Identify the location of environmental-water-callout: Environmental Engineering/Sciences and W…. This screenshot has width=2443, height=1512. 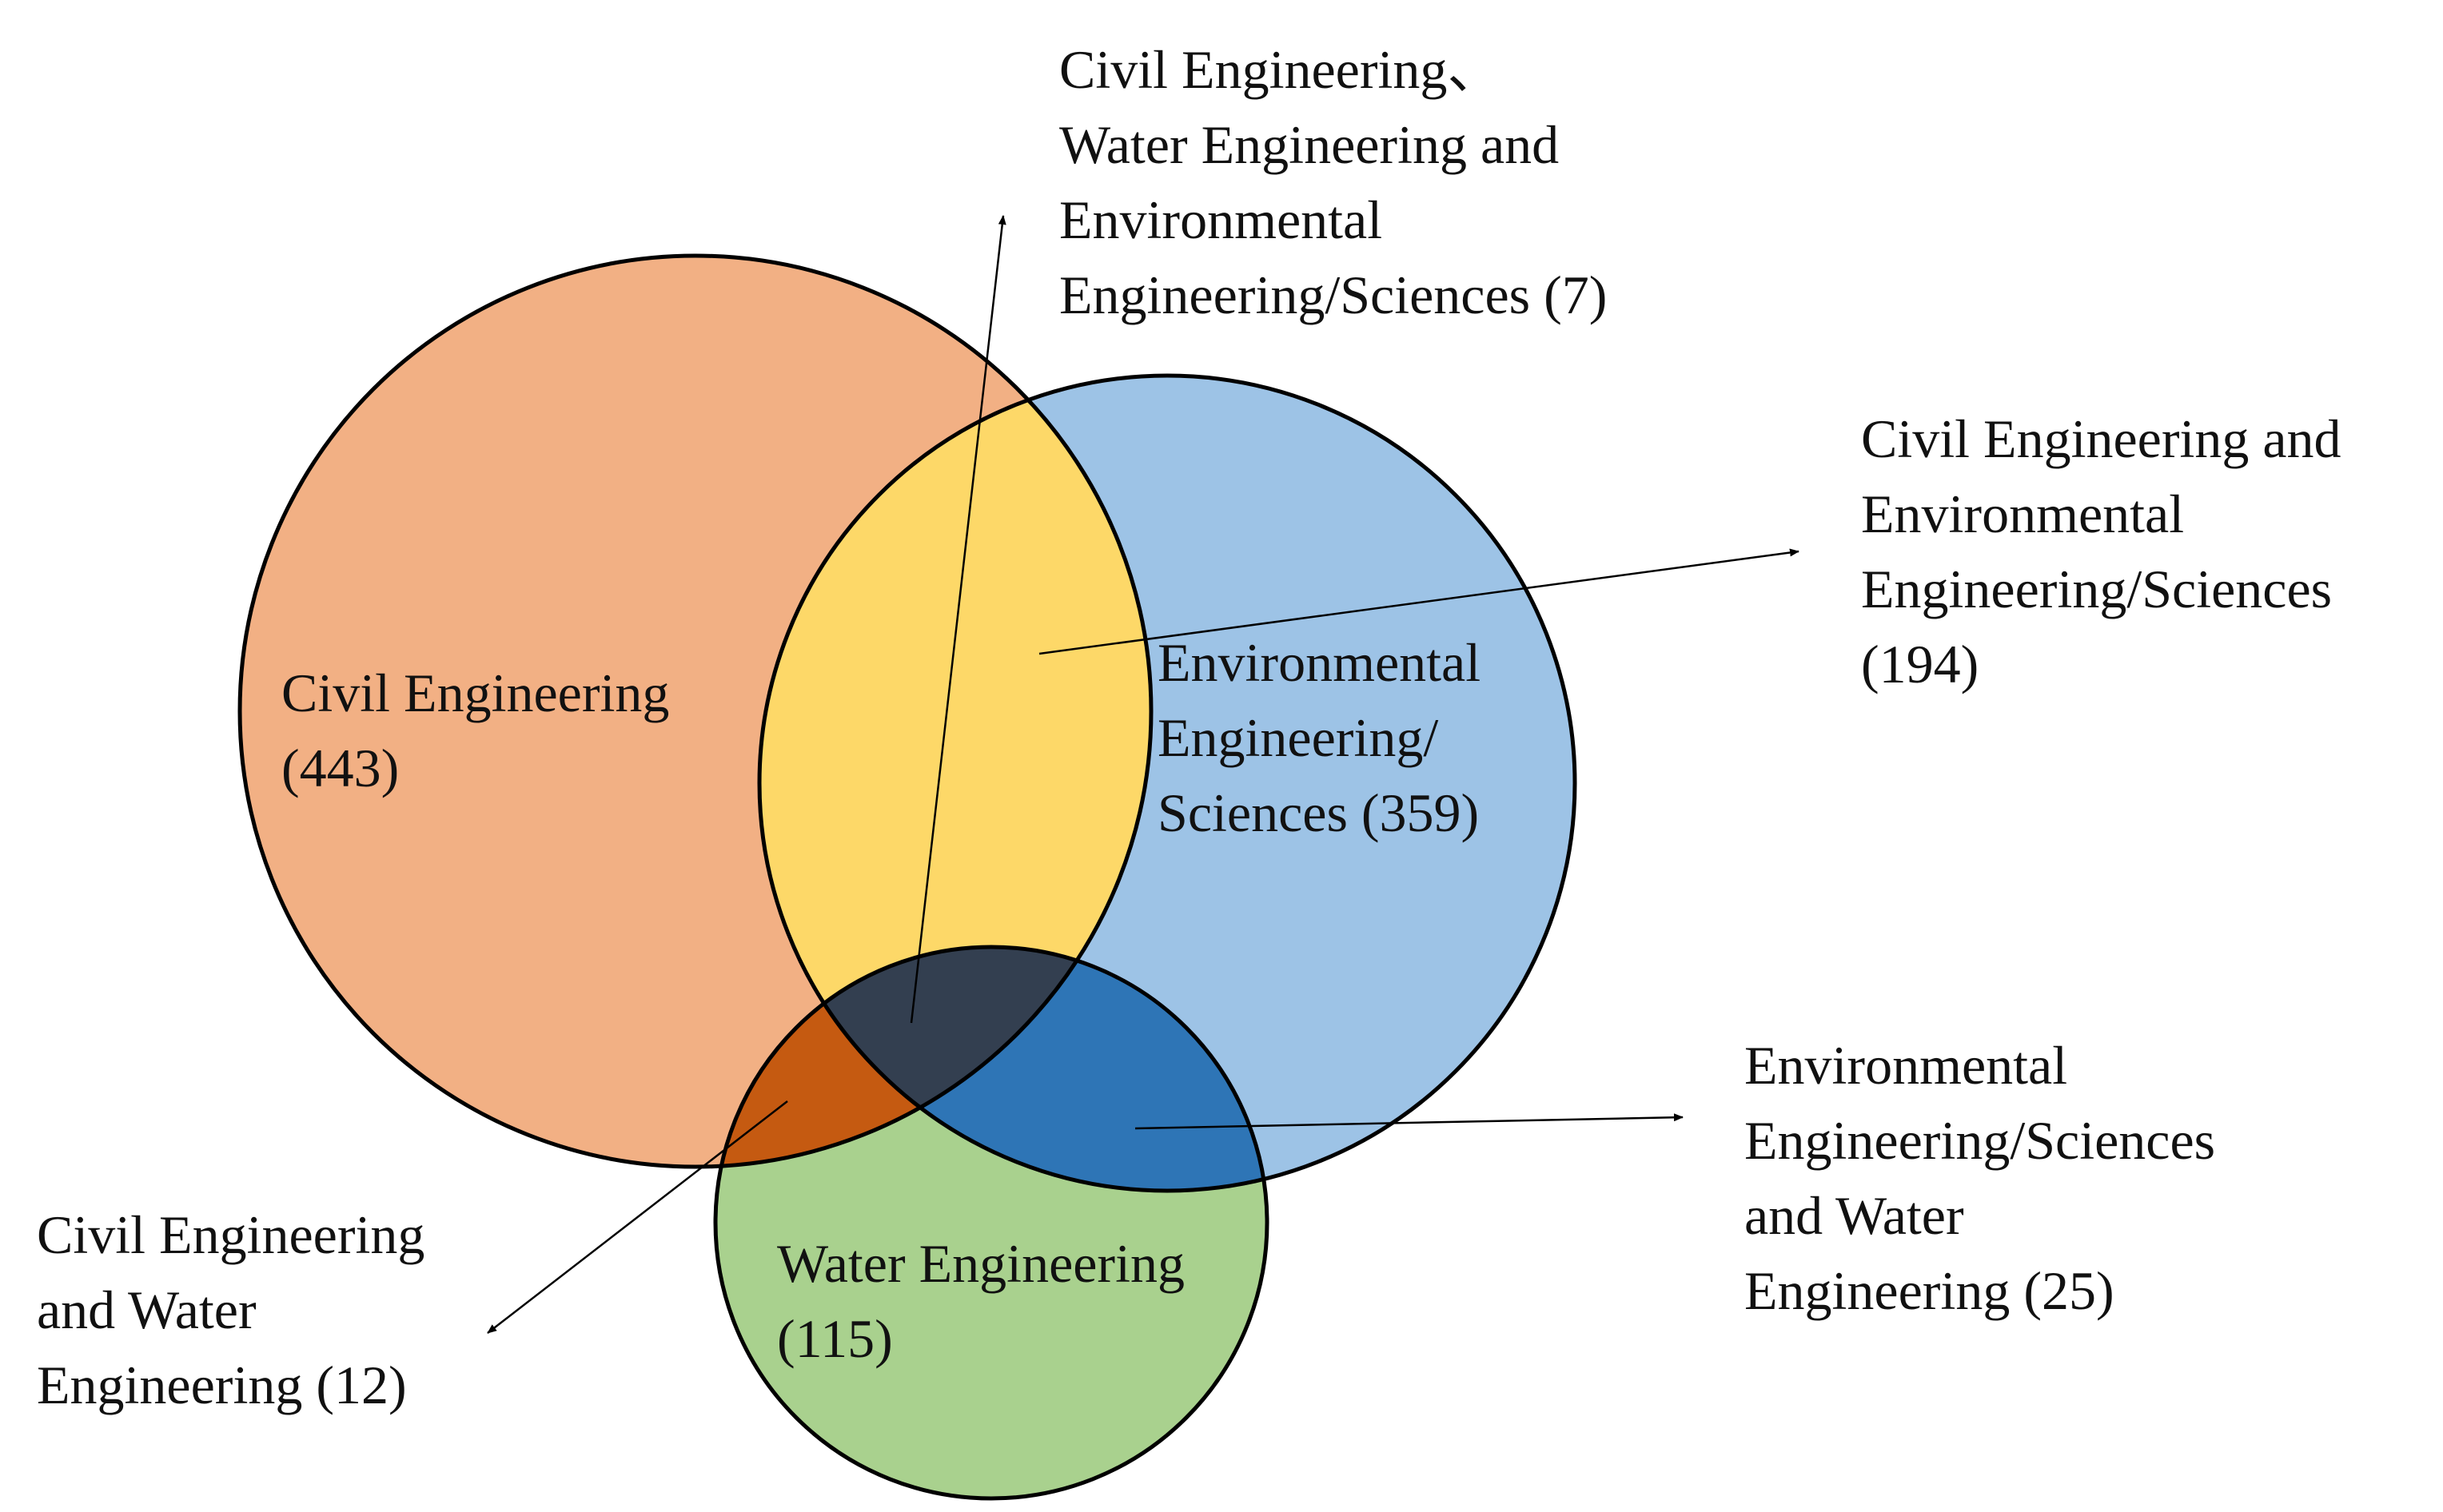
(1986, 1178).